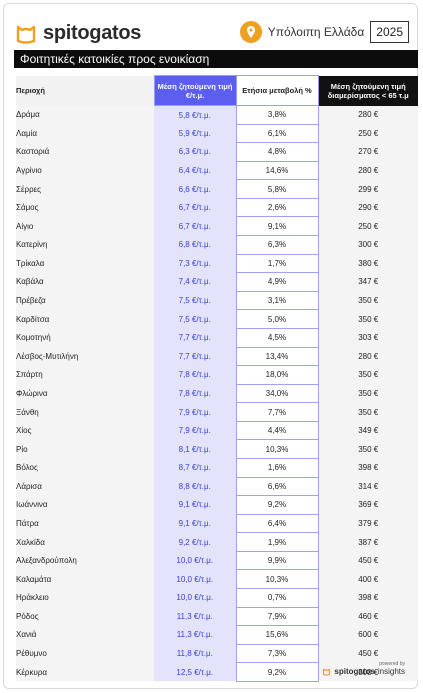  What do you see at coordinates (277, 319) in the screenshot?
I see `cell-change: 5,0%` at bounding box center [277, 319].